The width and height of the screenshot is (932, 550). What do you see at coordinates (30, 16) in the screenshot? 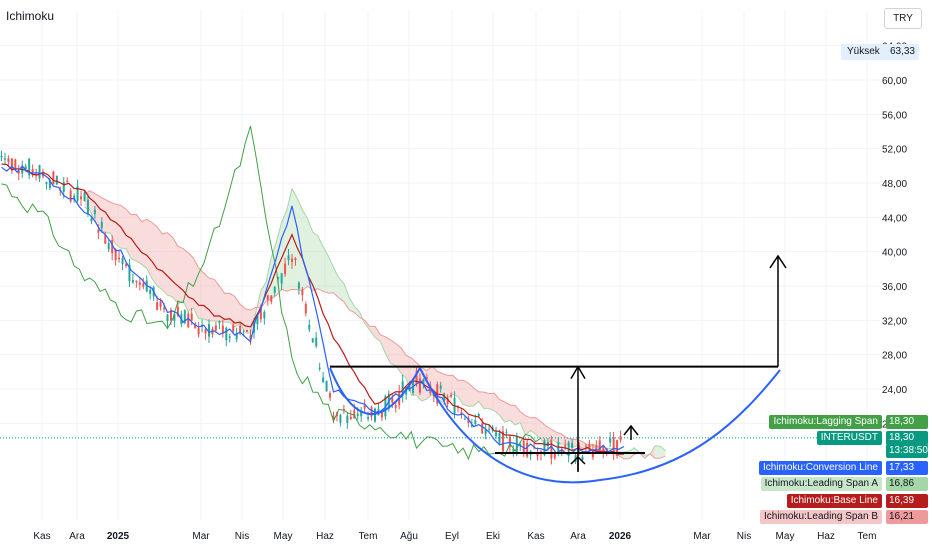
I see `indicator-title: Ichimoku` at bounding box center [30, 16].